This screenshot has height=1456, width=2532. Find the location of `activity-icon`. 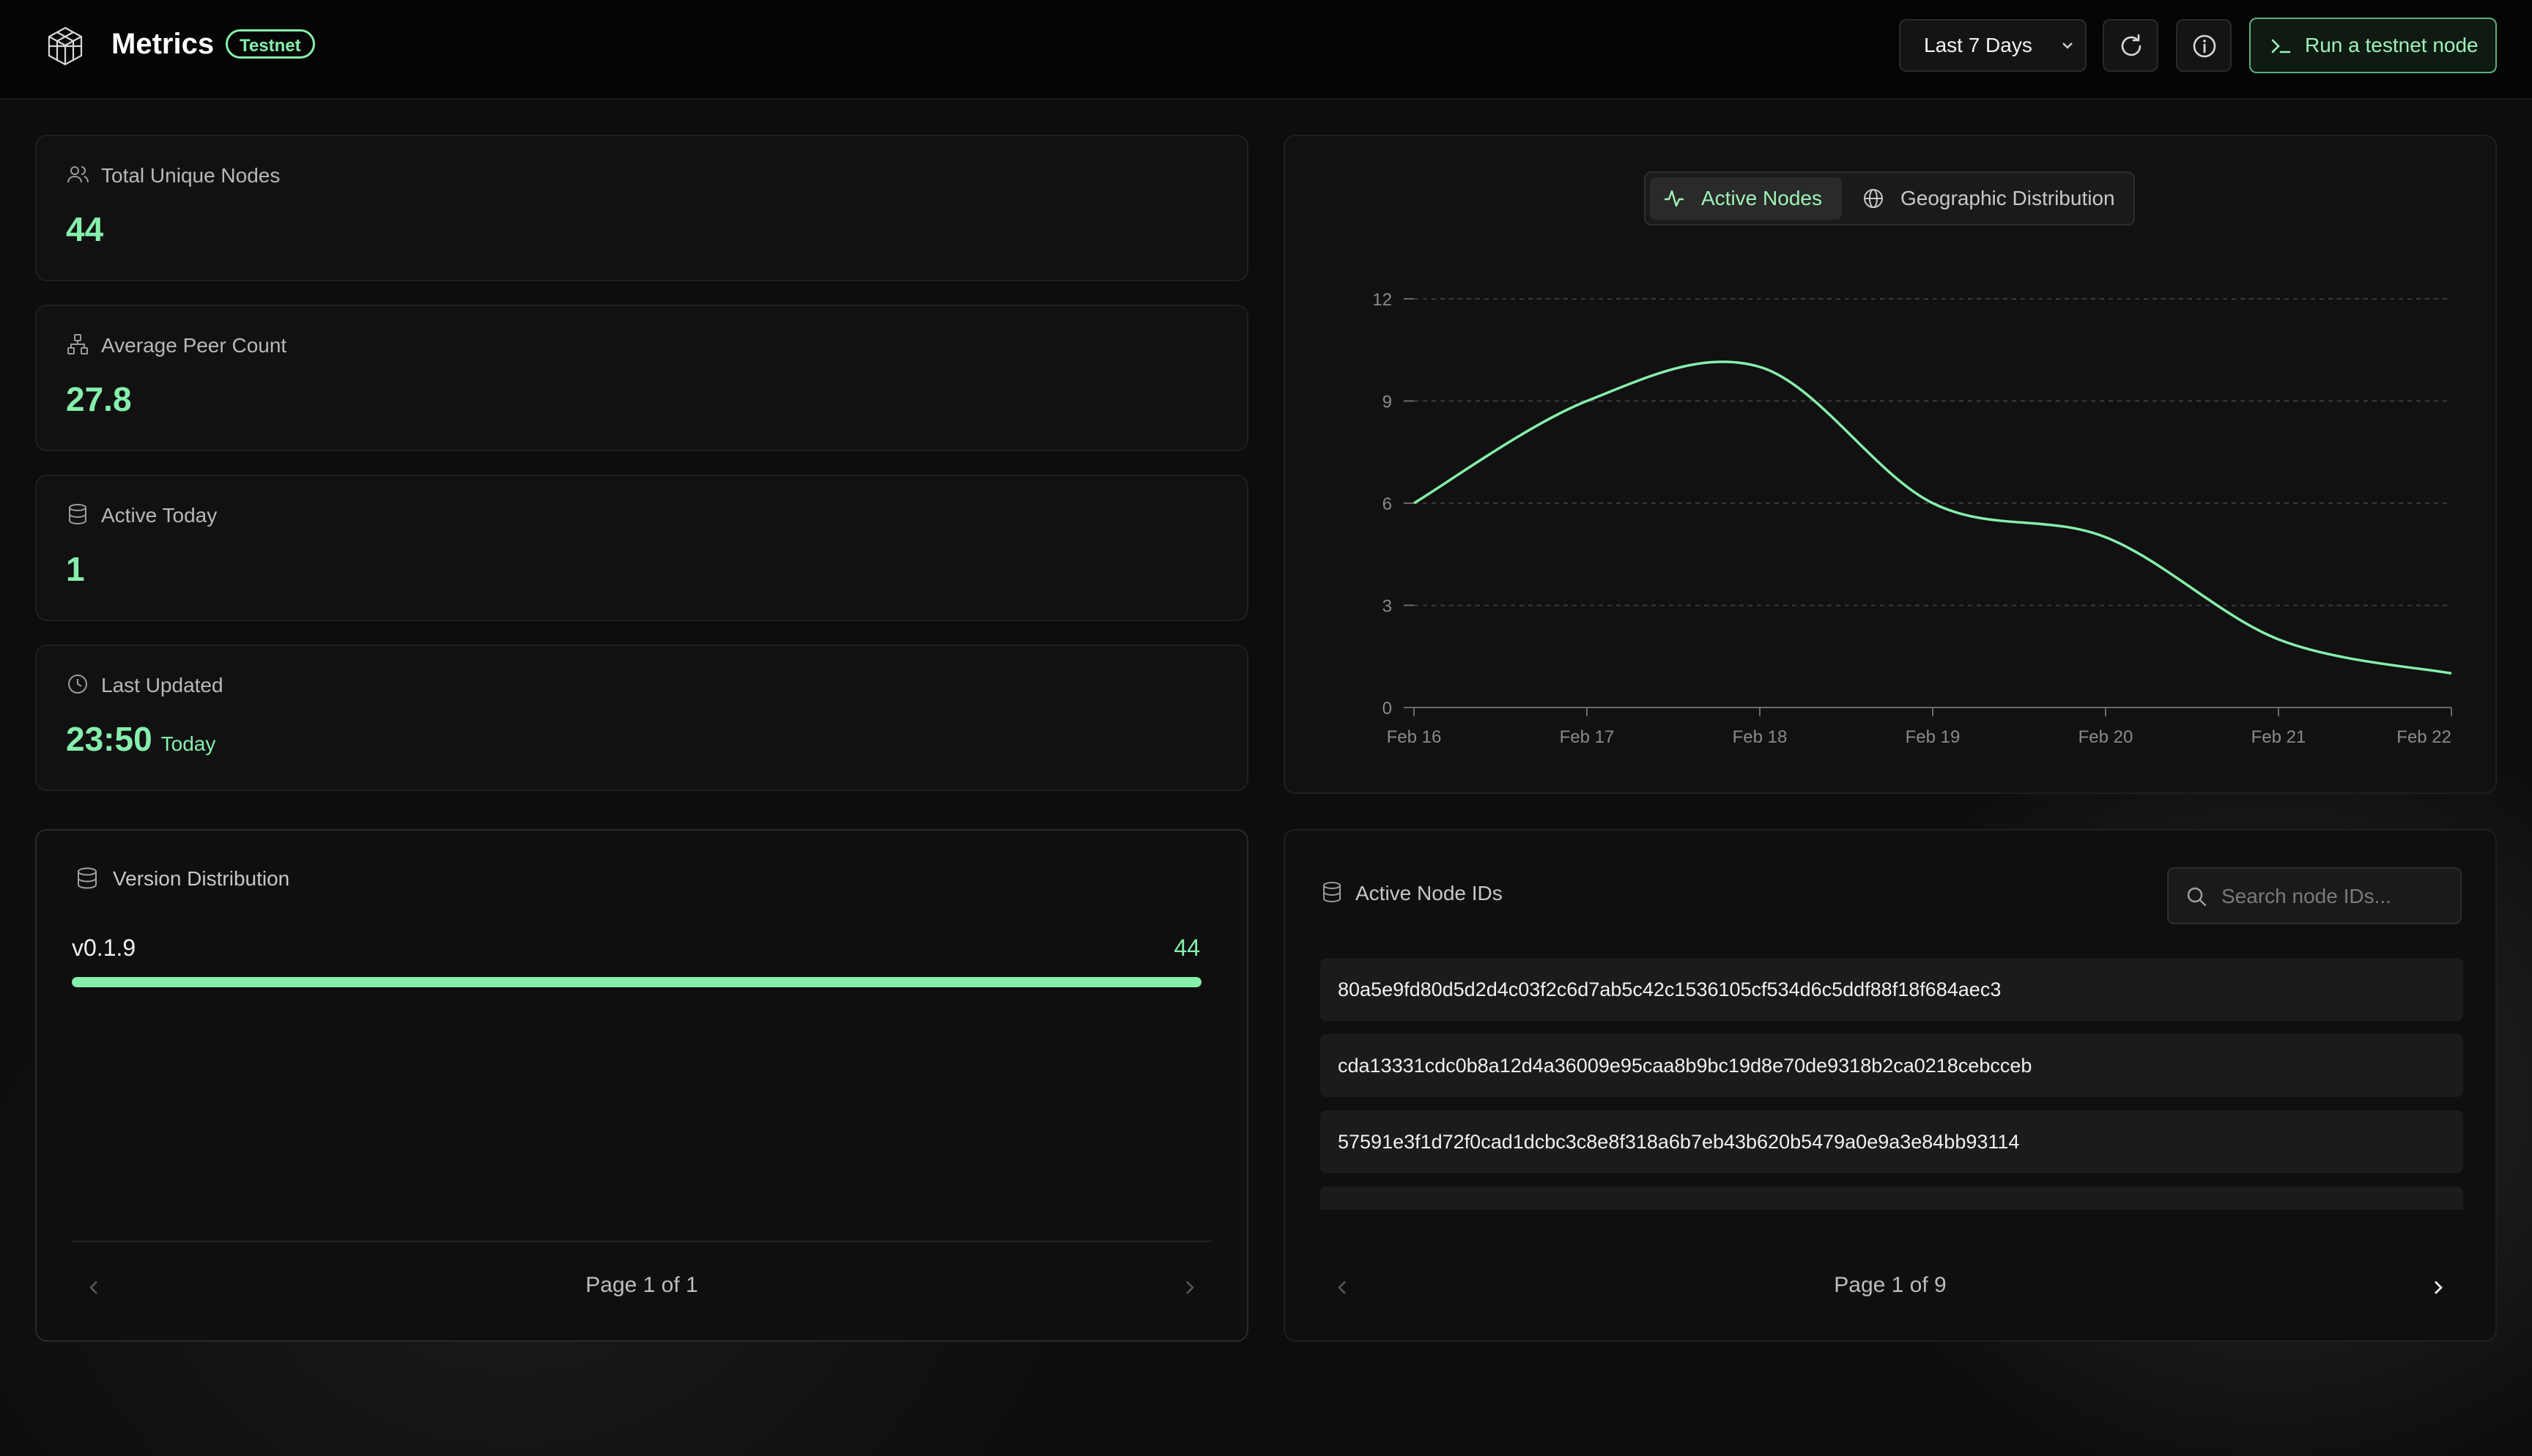

activity-icon is located at coordinates (1675, 199).